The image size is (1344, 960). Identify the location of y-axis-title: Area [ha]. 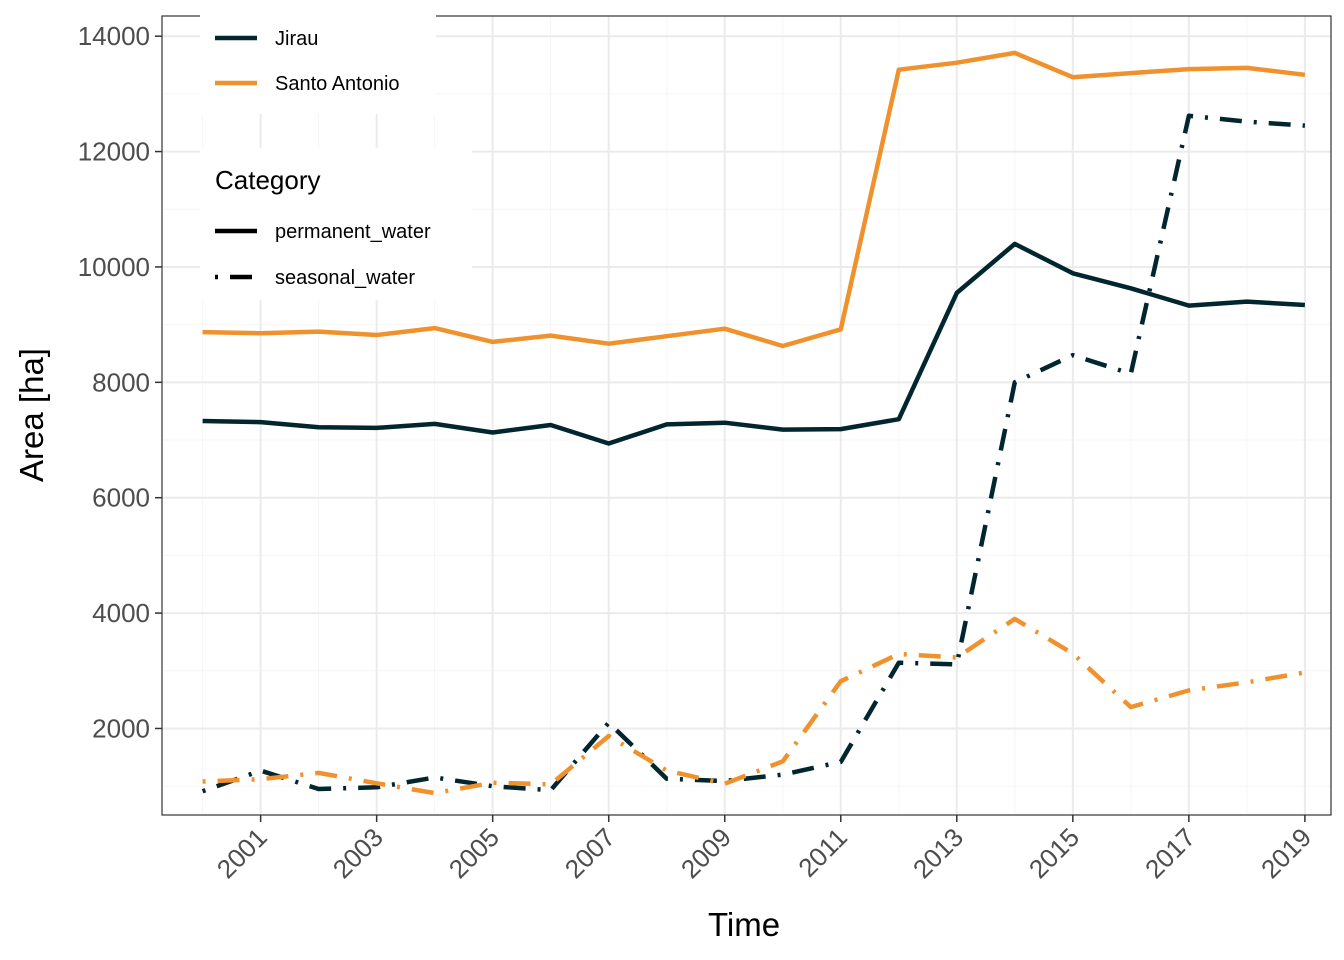
(31, 415).